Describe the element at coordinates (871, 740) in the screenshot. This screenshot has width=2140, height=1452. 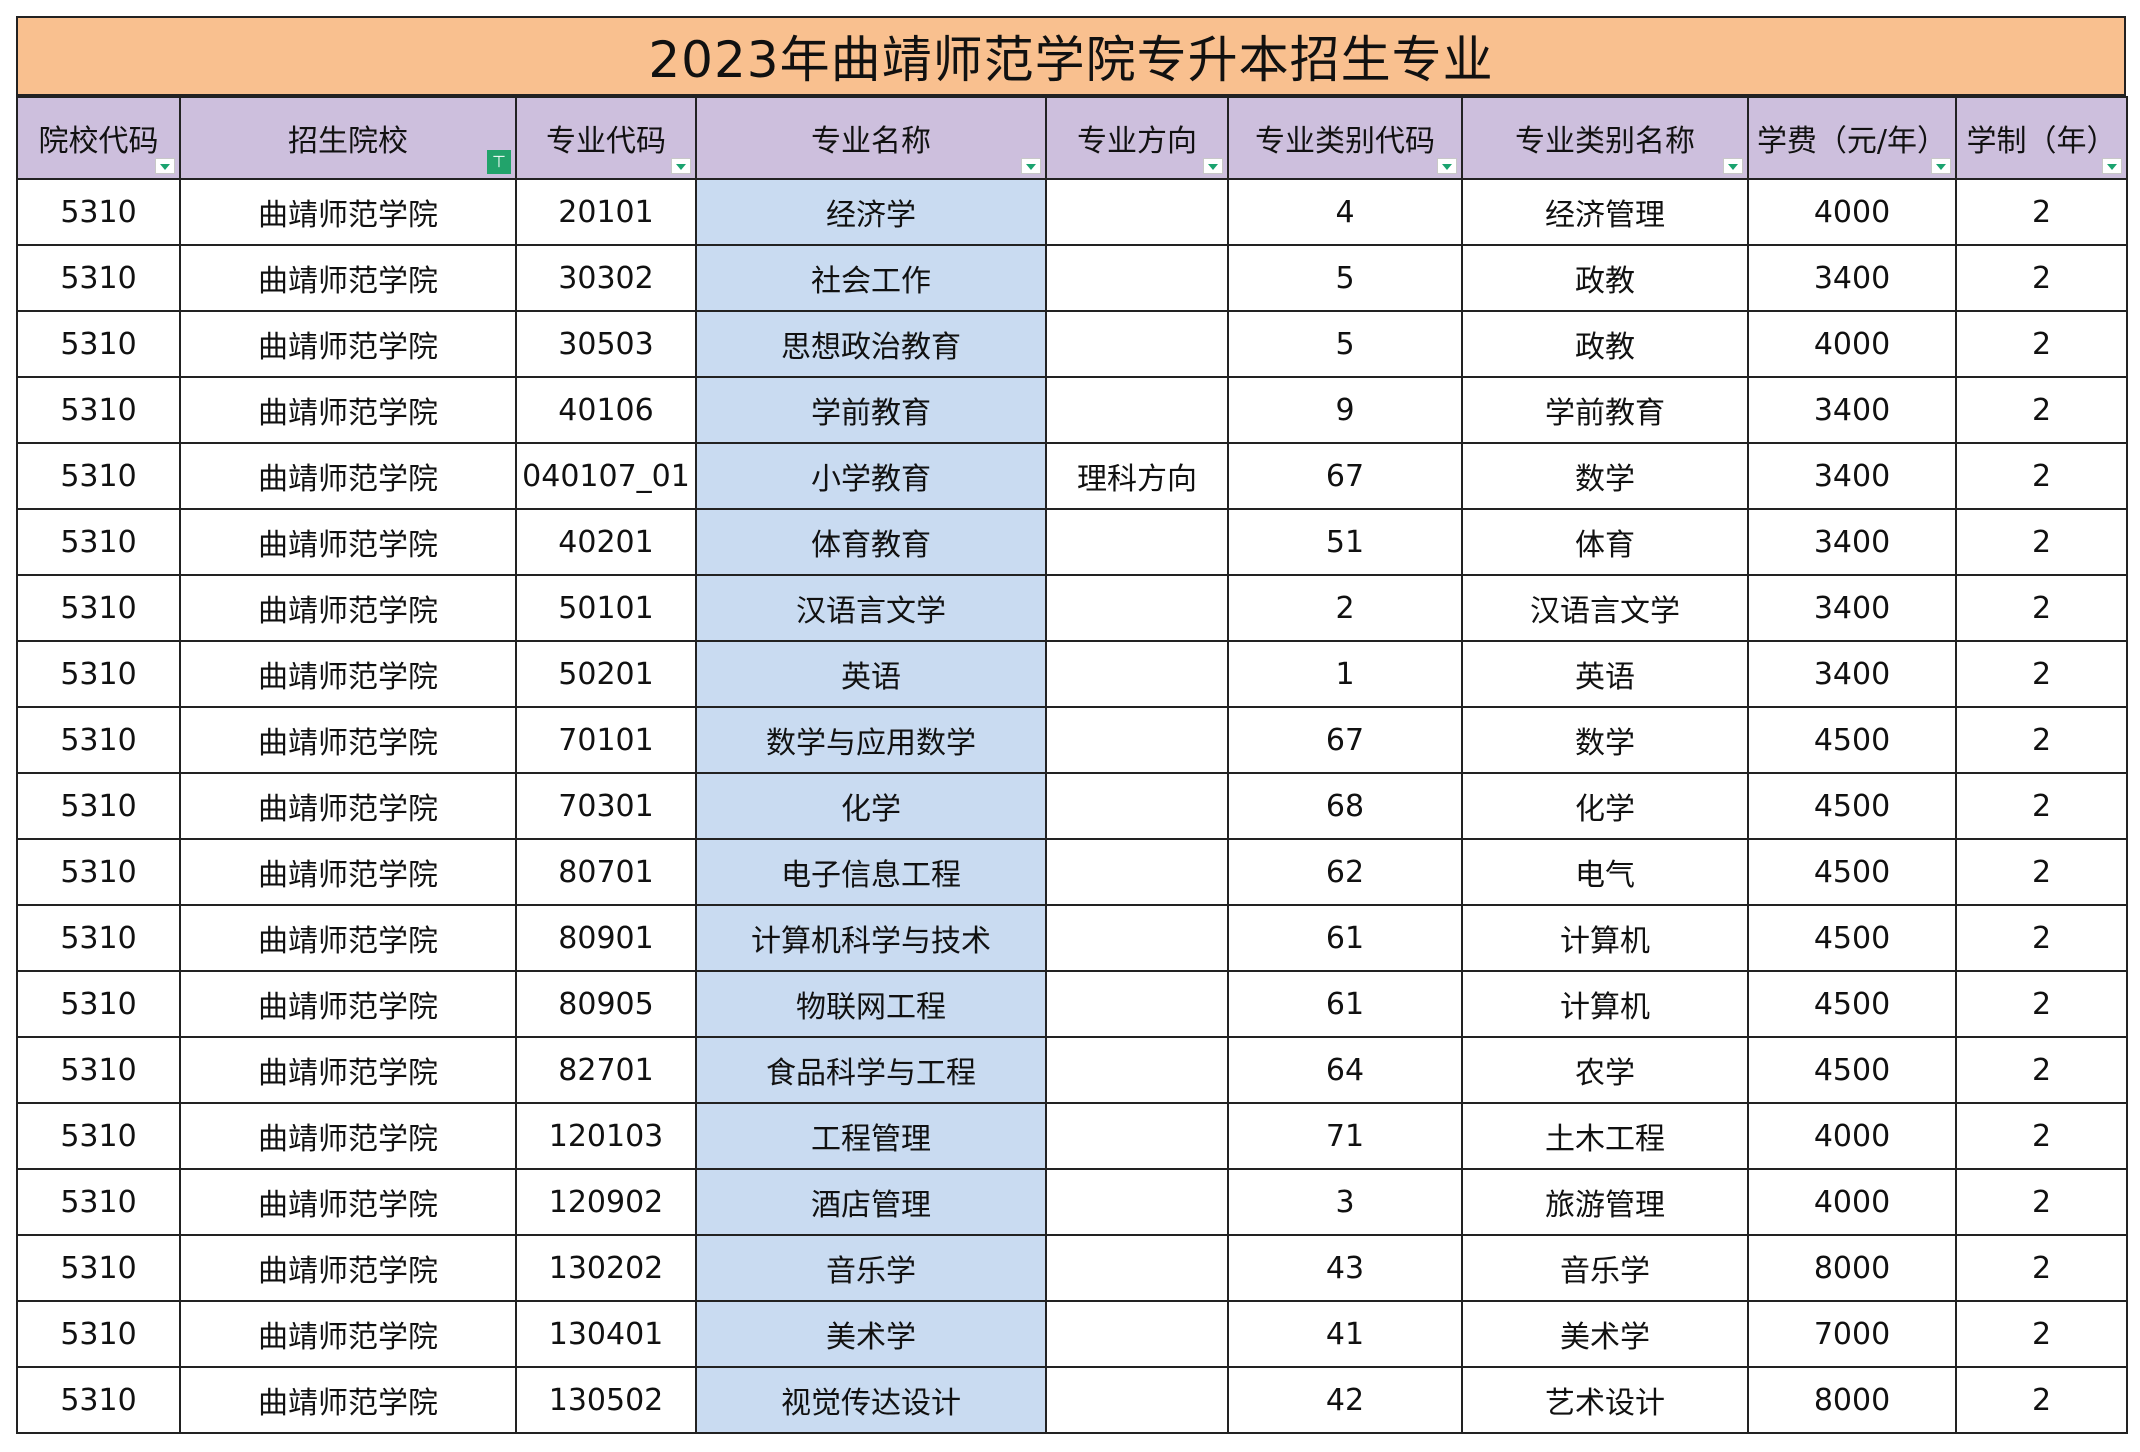
I see `table-cell: 数学与应用数学` at that location.